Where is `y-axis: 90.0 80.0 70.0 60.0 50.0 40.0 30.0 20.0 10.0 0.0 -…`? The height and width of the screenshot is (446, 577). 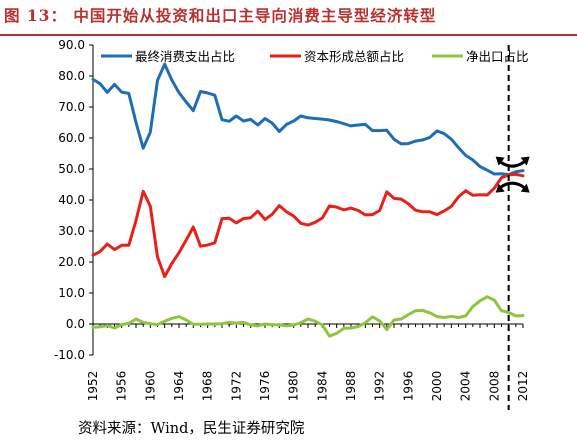
y-axis: 90.0 80.0 70.0 60.0 50.0 40.0 30.0 20.0 10.0 0.0 -… is located at coordinates (74, 200).